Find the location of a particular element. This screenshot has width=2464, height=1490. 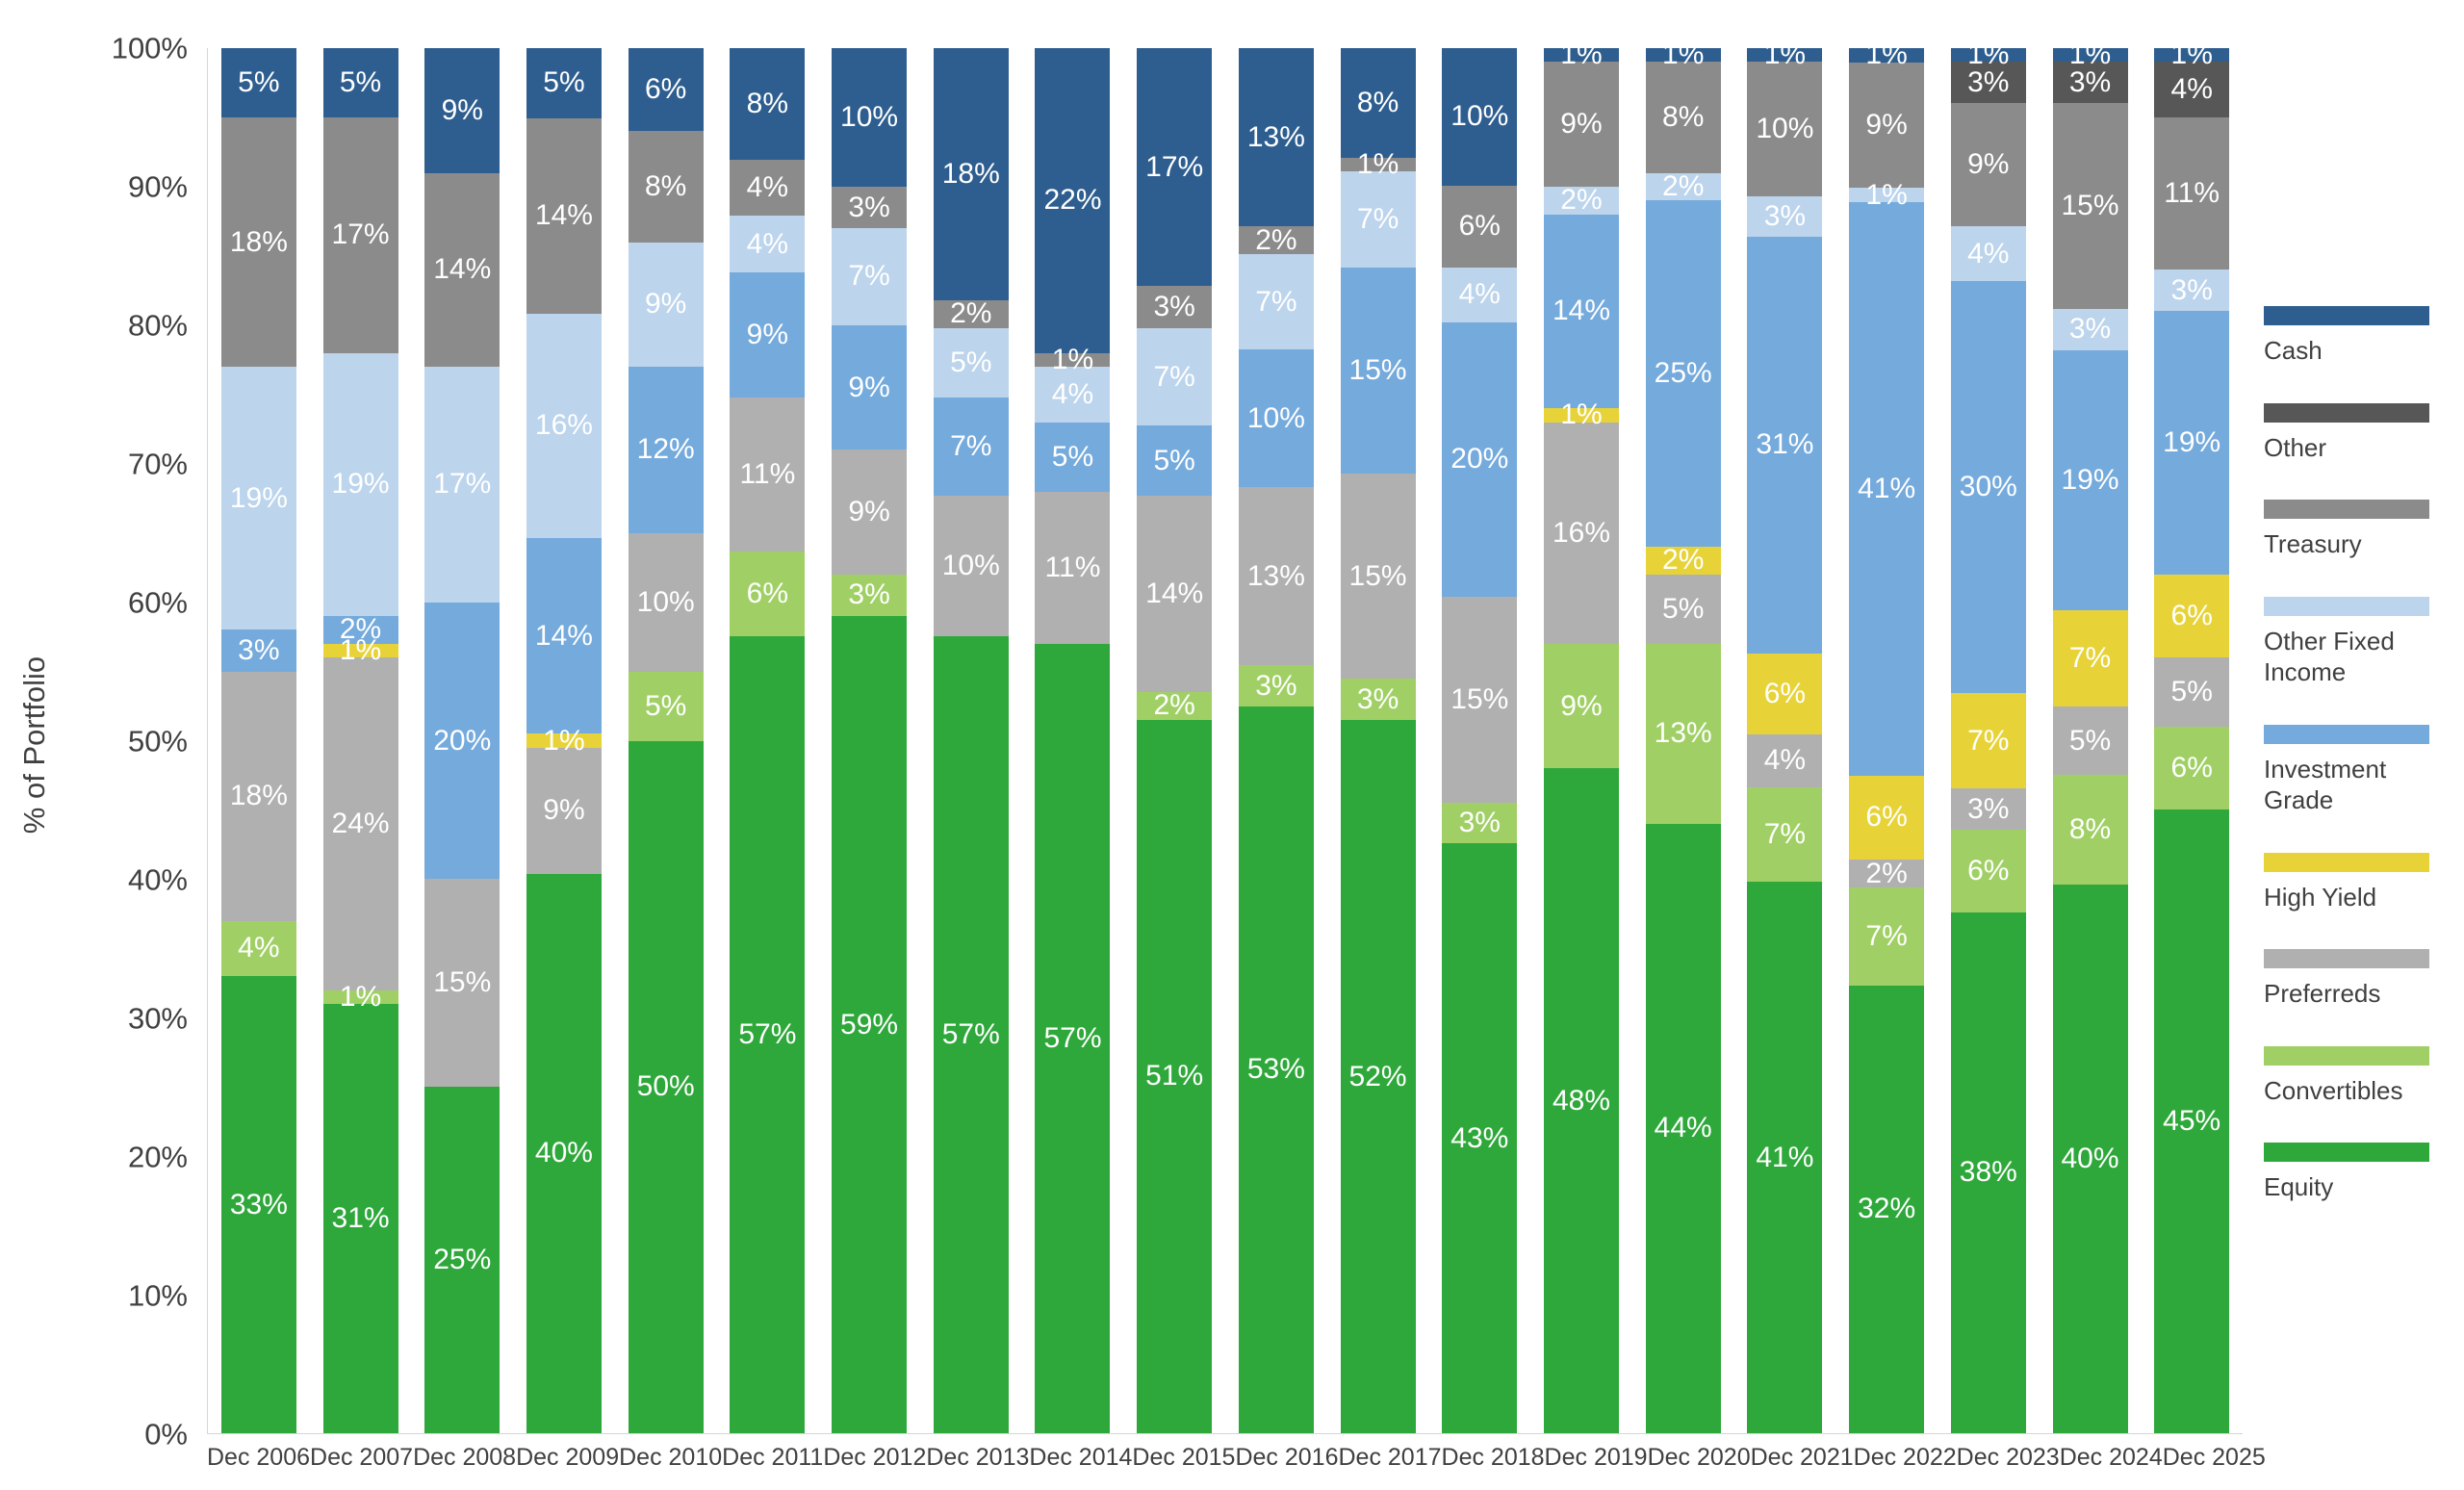

legend-item-treasury: Treasury is located at coordinates (2353, 530).